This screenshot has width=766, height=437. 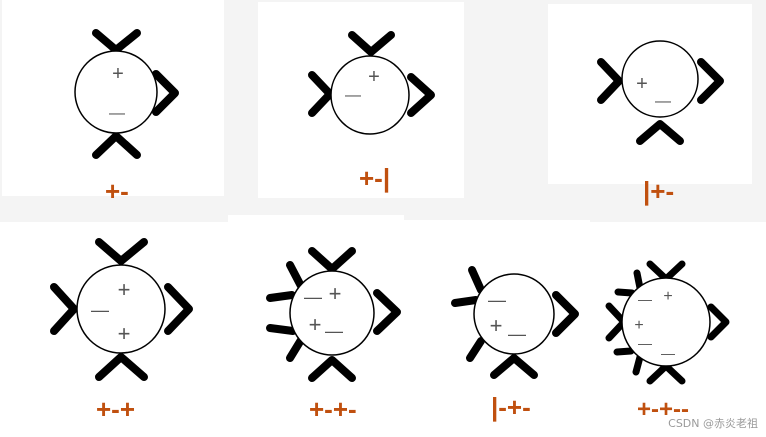 What do you see at coordinates (375, 178) in the screenshot?
I see `figure-2-caption: +-|` at bounding box center [375, 178].